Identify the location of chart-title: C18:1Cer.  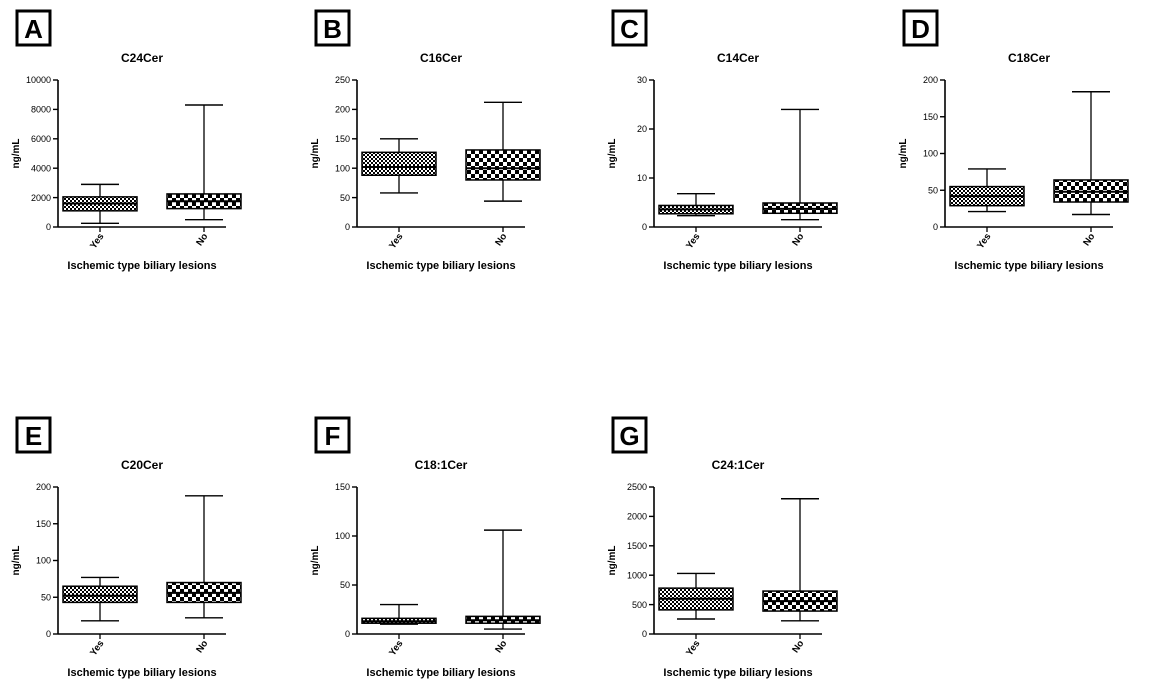
(441, 465).